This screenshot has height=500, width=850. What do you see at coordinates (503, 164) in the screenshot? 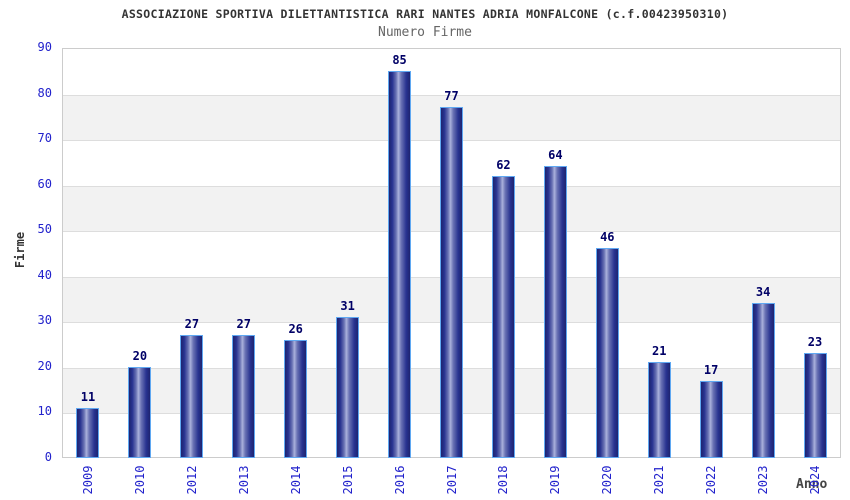
I see `bar-value-label: 62` at bounding box center [503, 164].